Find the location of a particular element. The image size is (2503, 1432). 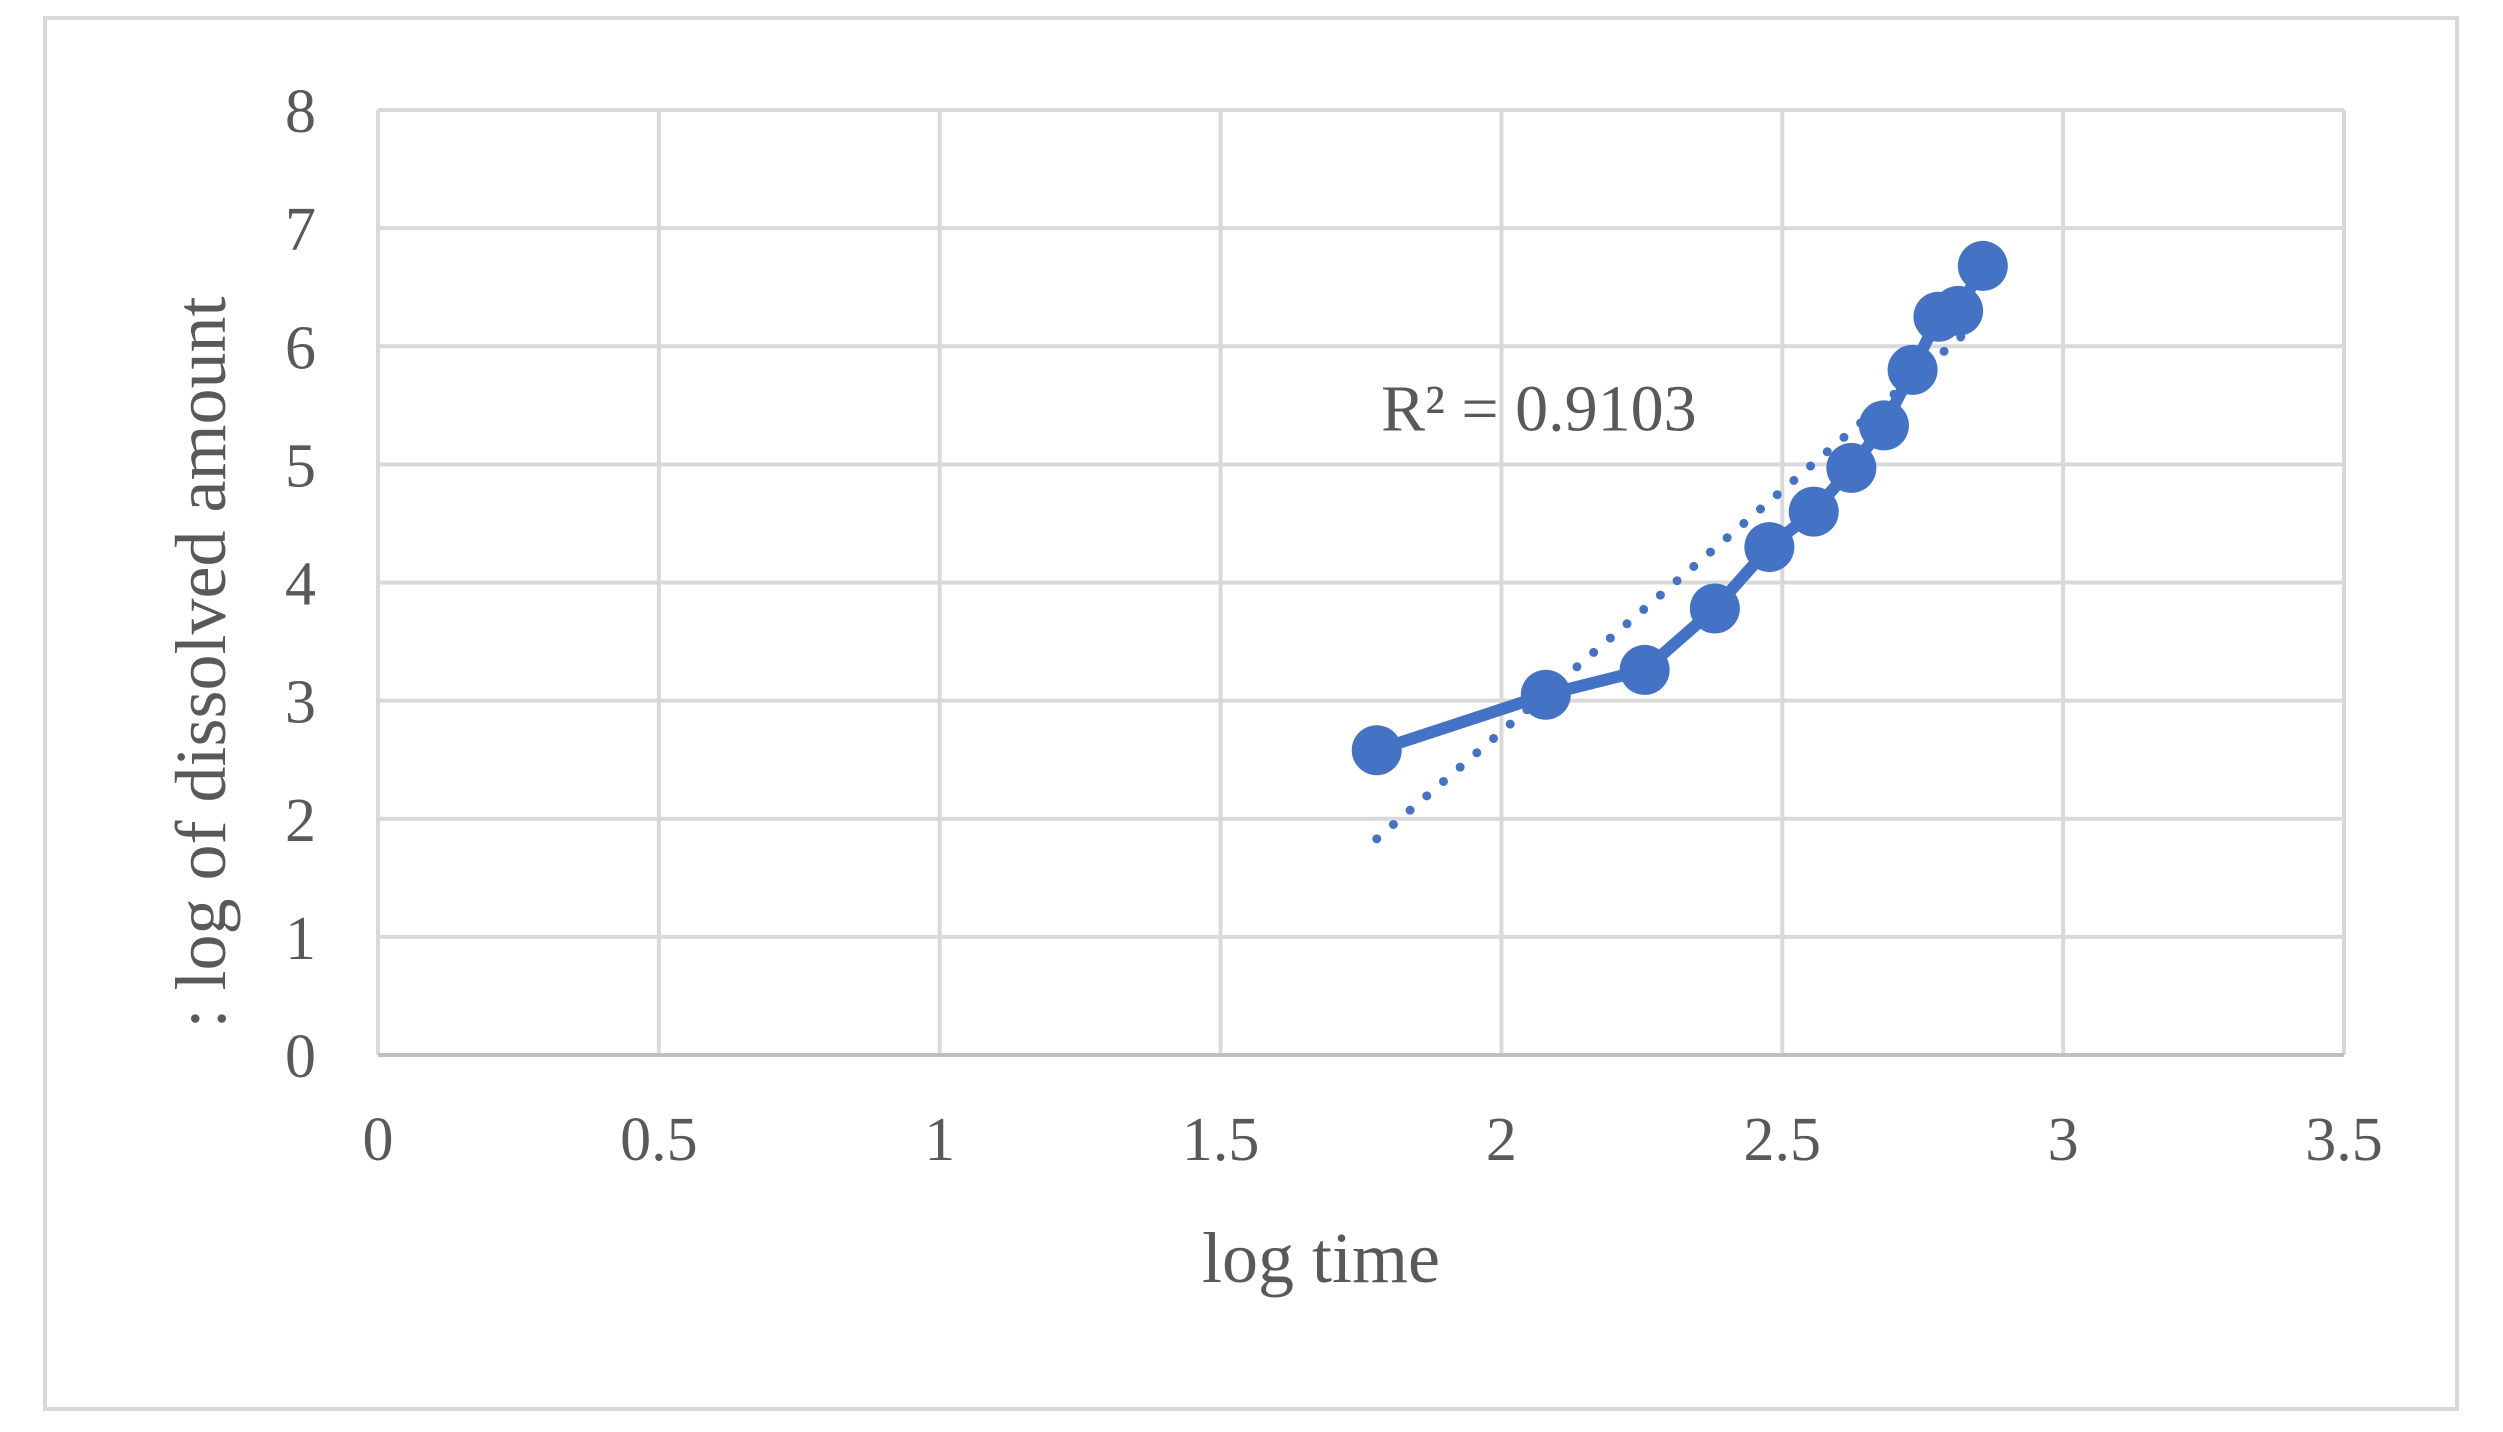

x-tick-label: 1 is located at coordinates (939, 1140).